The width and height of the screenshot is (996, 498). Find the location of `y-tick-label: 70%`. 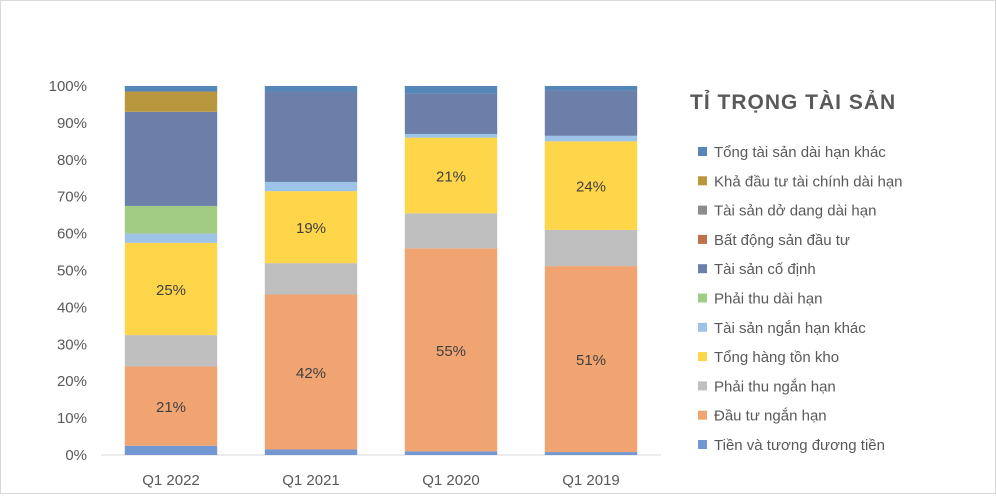

y-tick-label: 70% is located at coordinates (72, 197).